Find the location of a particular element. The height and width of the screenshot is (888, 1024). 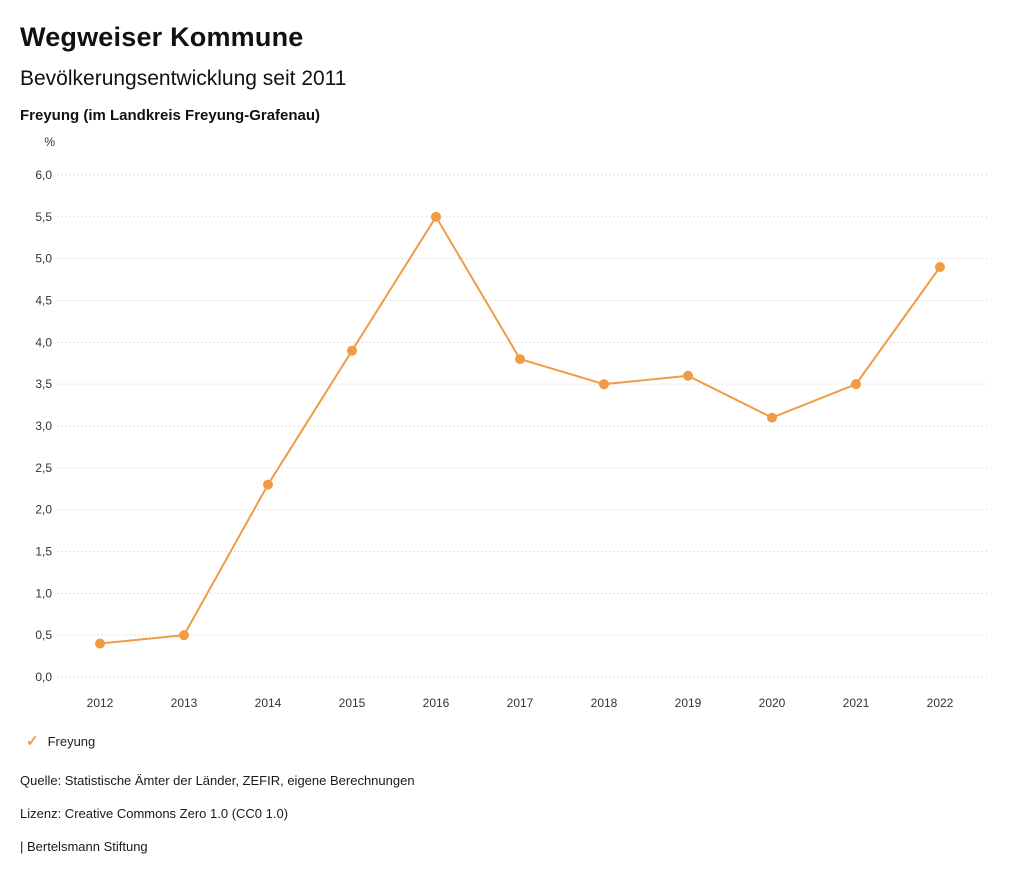

x-tick-label: 2019 is located at coordinates (688, 703).